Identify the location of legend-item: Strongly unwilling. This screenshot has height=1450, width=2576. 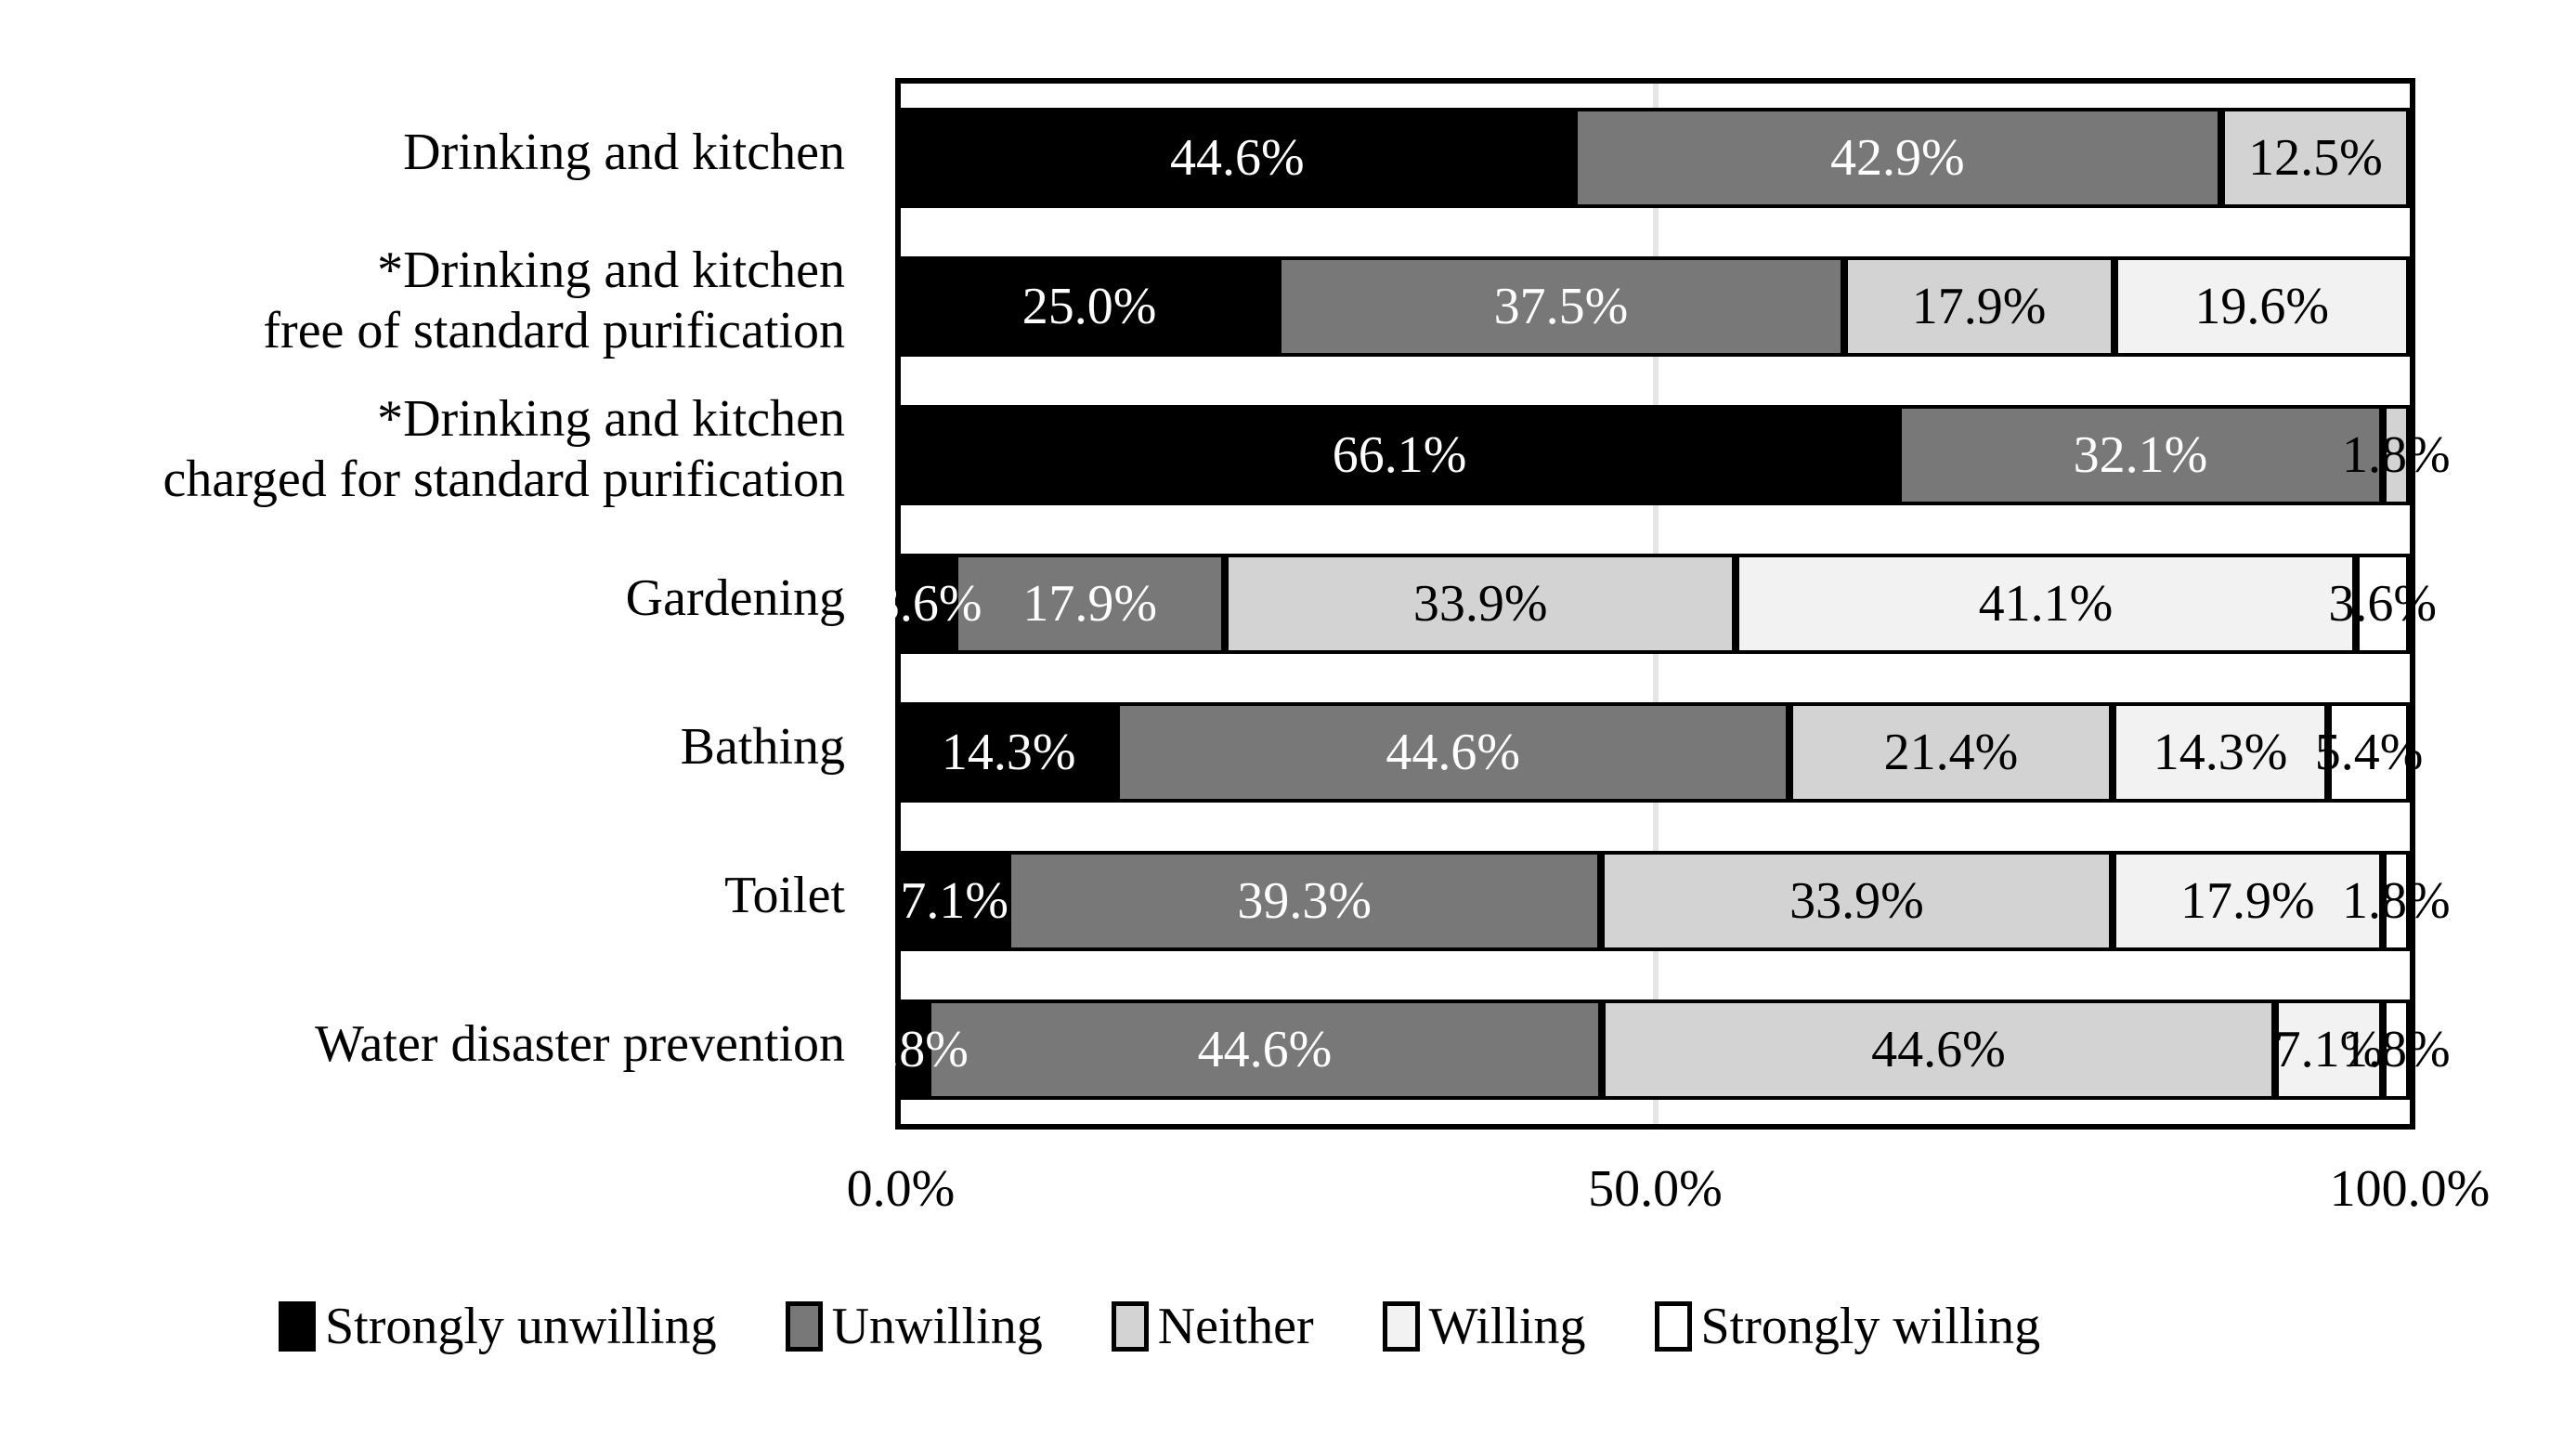
(498, 1326).